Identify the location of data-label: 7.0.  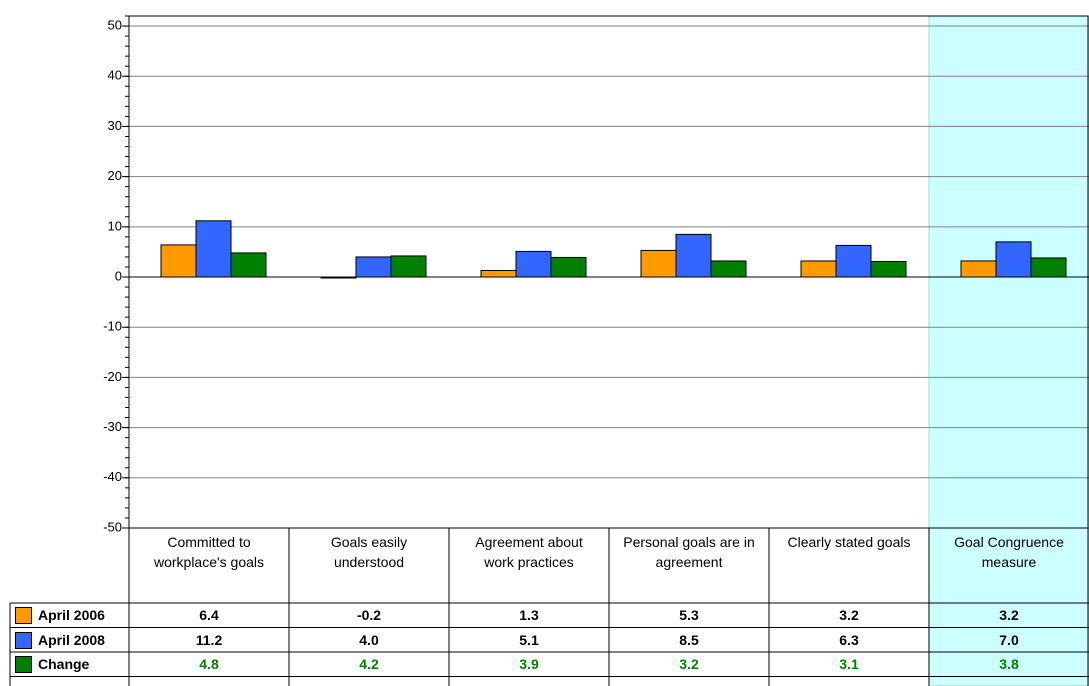
(1009, 639).